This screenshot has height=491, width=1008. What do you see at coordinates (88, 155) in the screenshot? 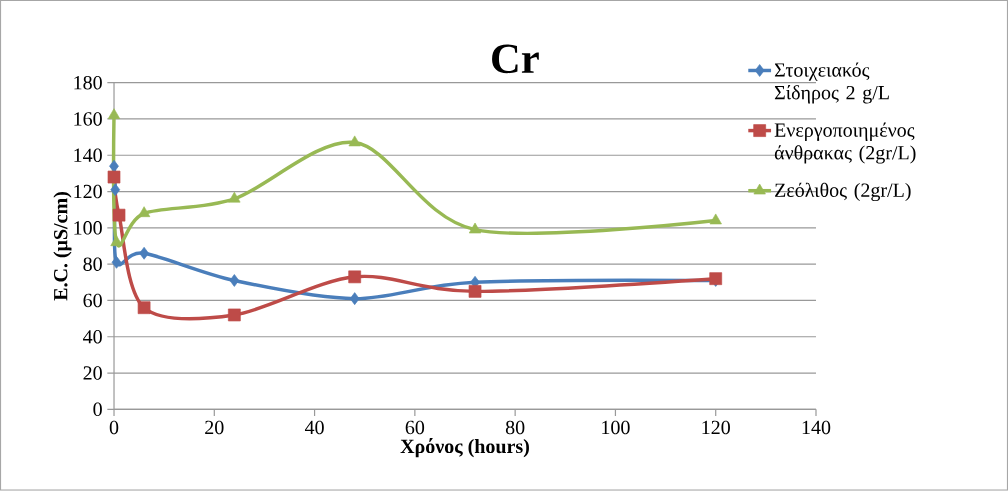
I see `y-tick-label: 140` at bounding box center [88, 155].